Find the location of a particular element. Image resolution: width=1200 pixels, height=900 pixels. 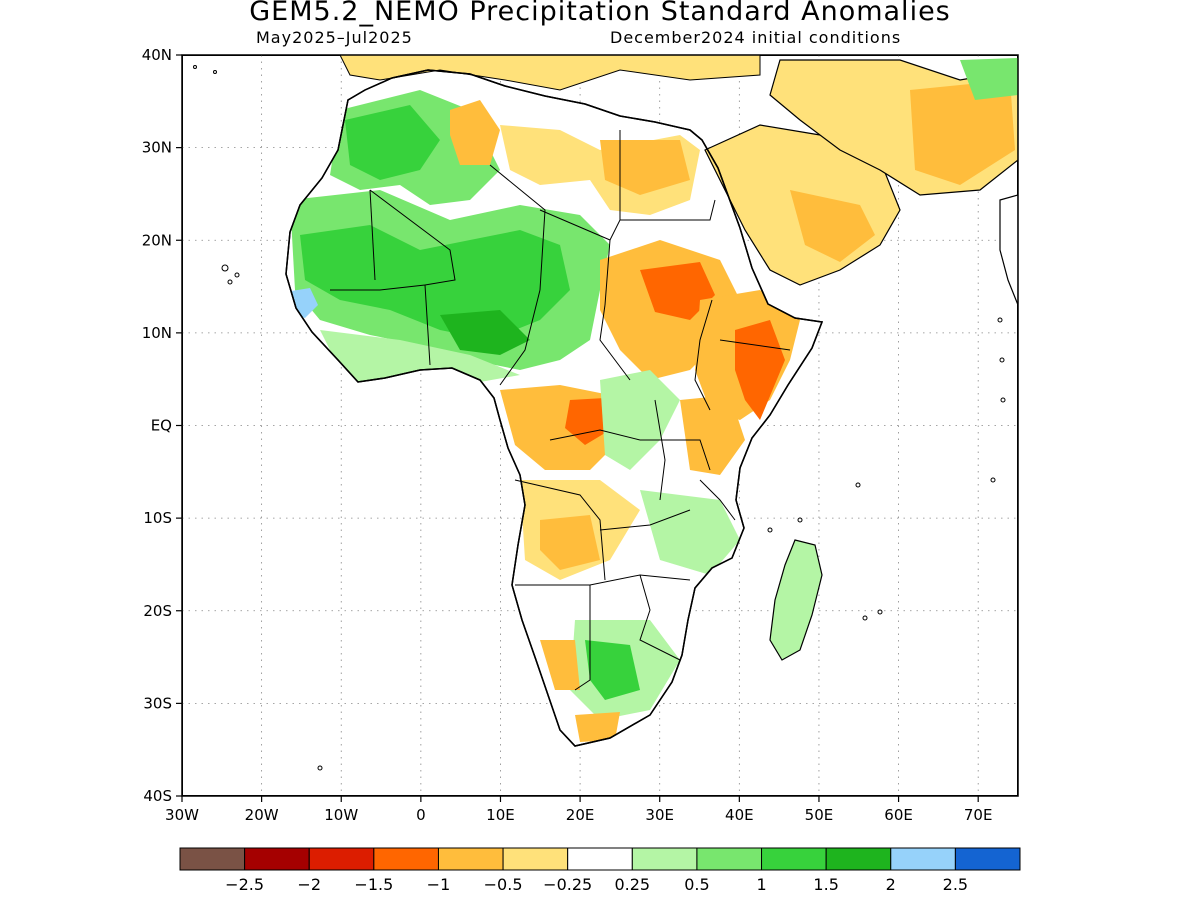

lon-tick-label: 30W is located at coordinates (182, 815).